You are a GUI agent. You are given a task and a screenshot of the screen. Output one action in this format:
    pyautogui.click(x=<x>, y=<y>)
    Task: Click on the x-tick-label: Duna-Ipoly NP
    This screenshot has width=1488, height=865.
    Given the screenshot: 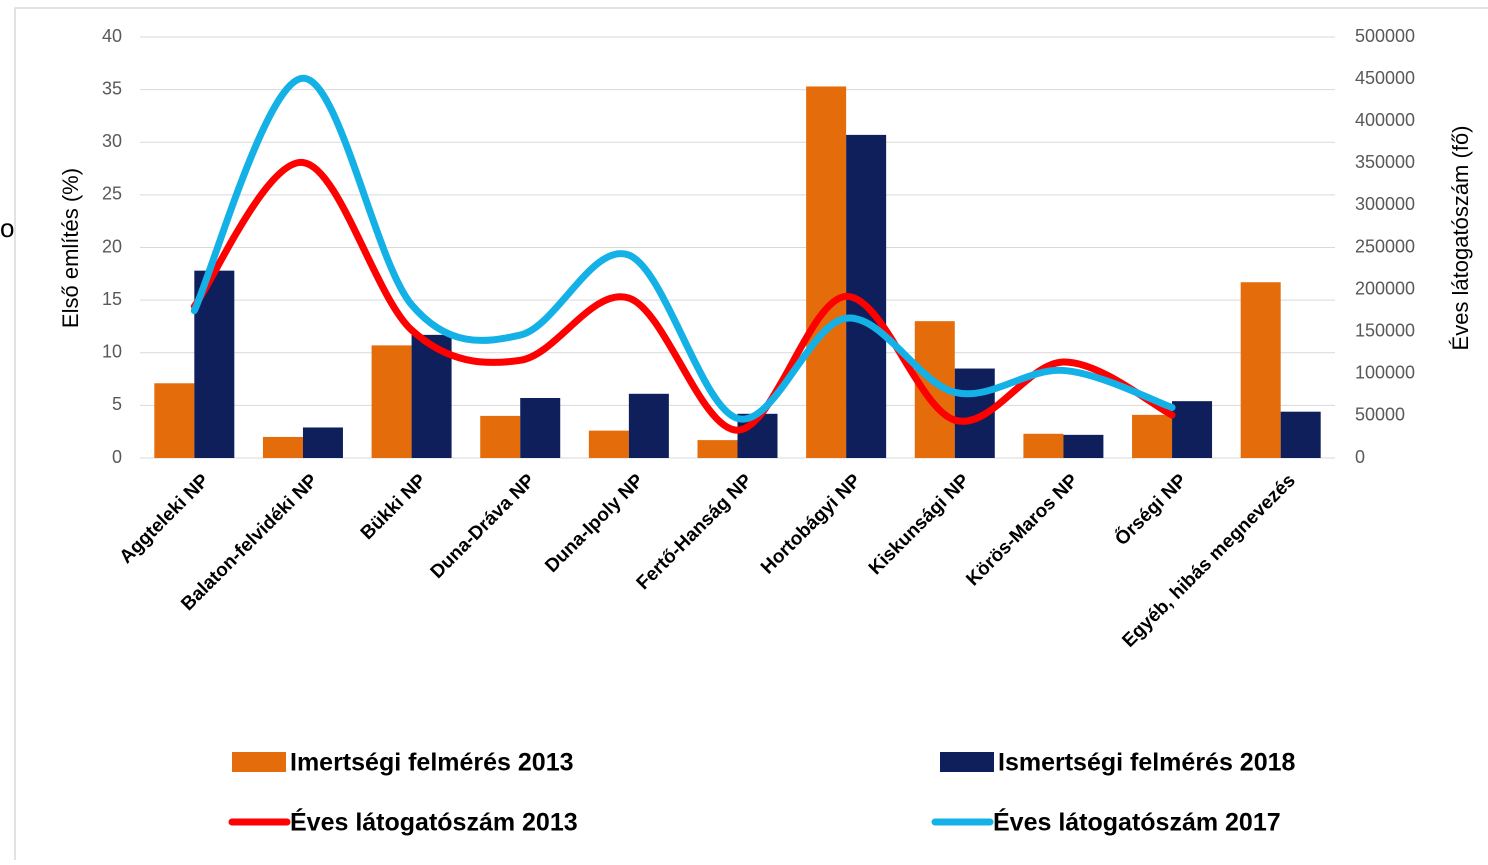 What is the action you would take?
    pyautogui.click(x=594, y=523)
    